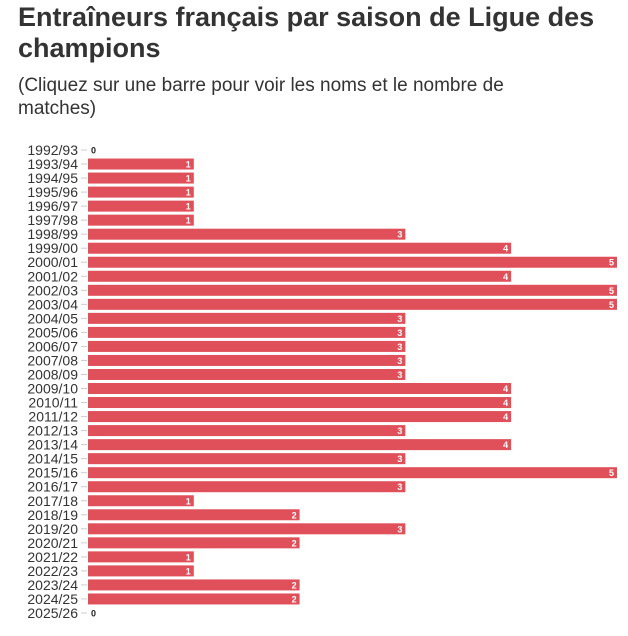 The height and width of the screenshot is (636, 628). I want to click on y-tick-label: 1995/96, so click(52, 192).